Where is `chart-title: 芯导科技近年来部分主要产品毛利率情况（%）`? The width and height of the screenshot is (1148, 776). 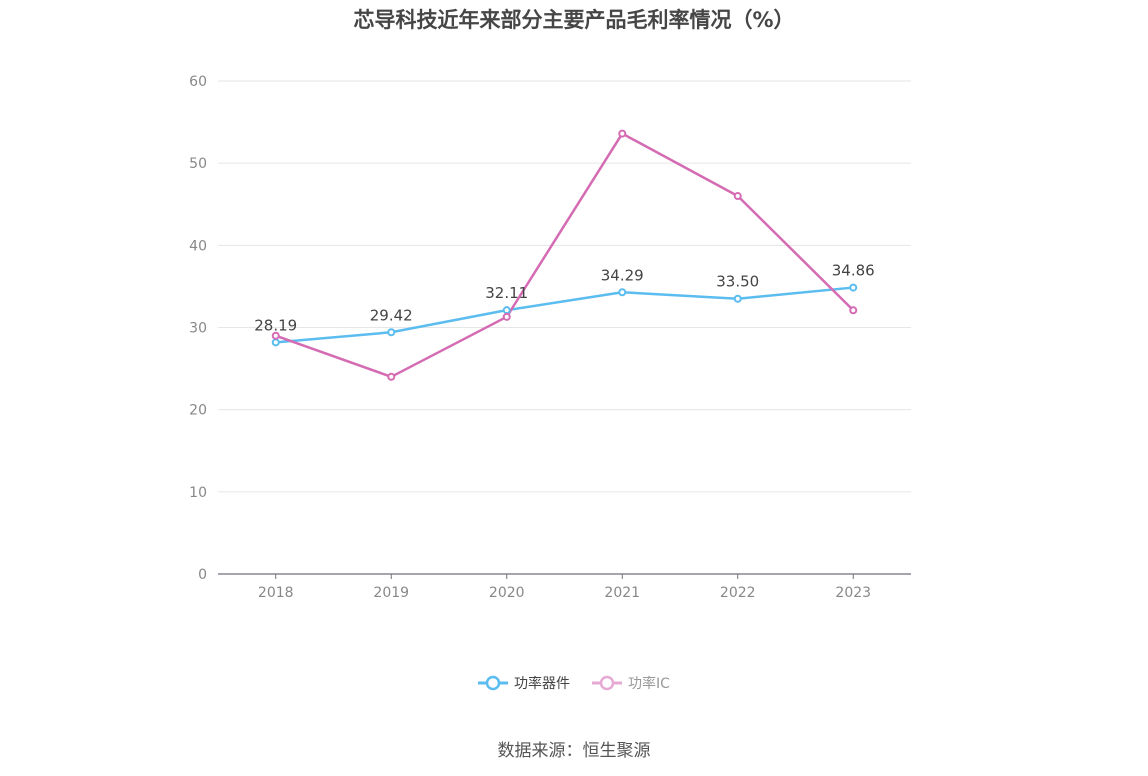 chart-title: 芯导科技近年来部分主要产品毛利率情况（%） is located at coordinates (574, 20).